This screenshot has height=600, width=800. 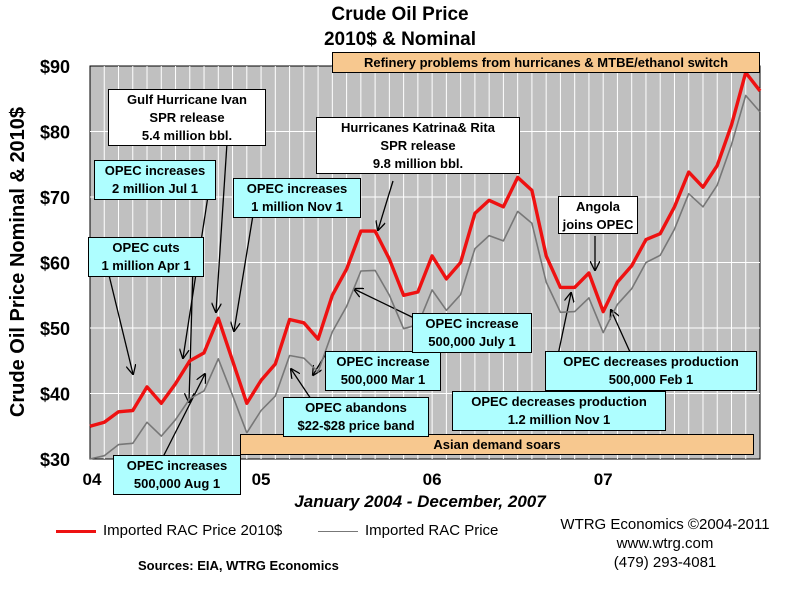 What do you see at coordinates (177, 483) in the screenshot?
I see `annotation-line: 500,000 Aug 1` at bounding box center [177, 483].